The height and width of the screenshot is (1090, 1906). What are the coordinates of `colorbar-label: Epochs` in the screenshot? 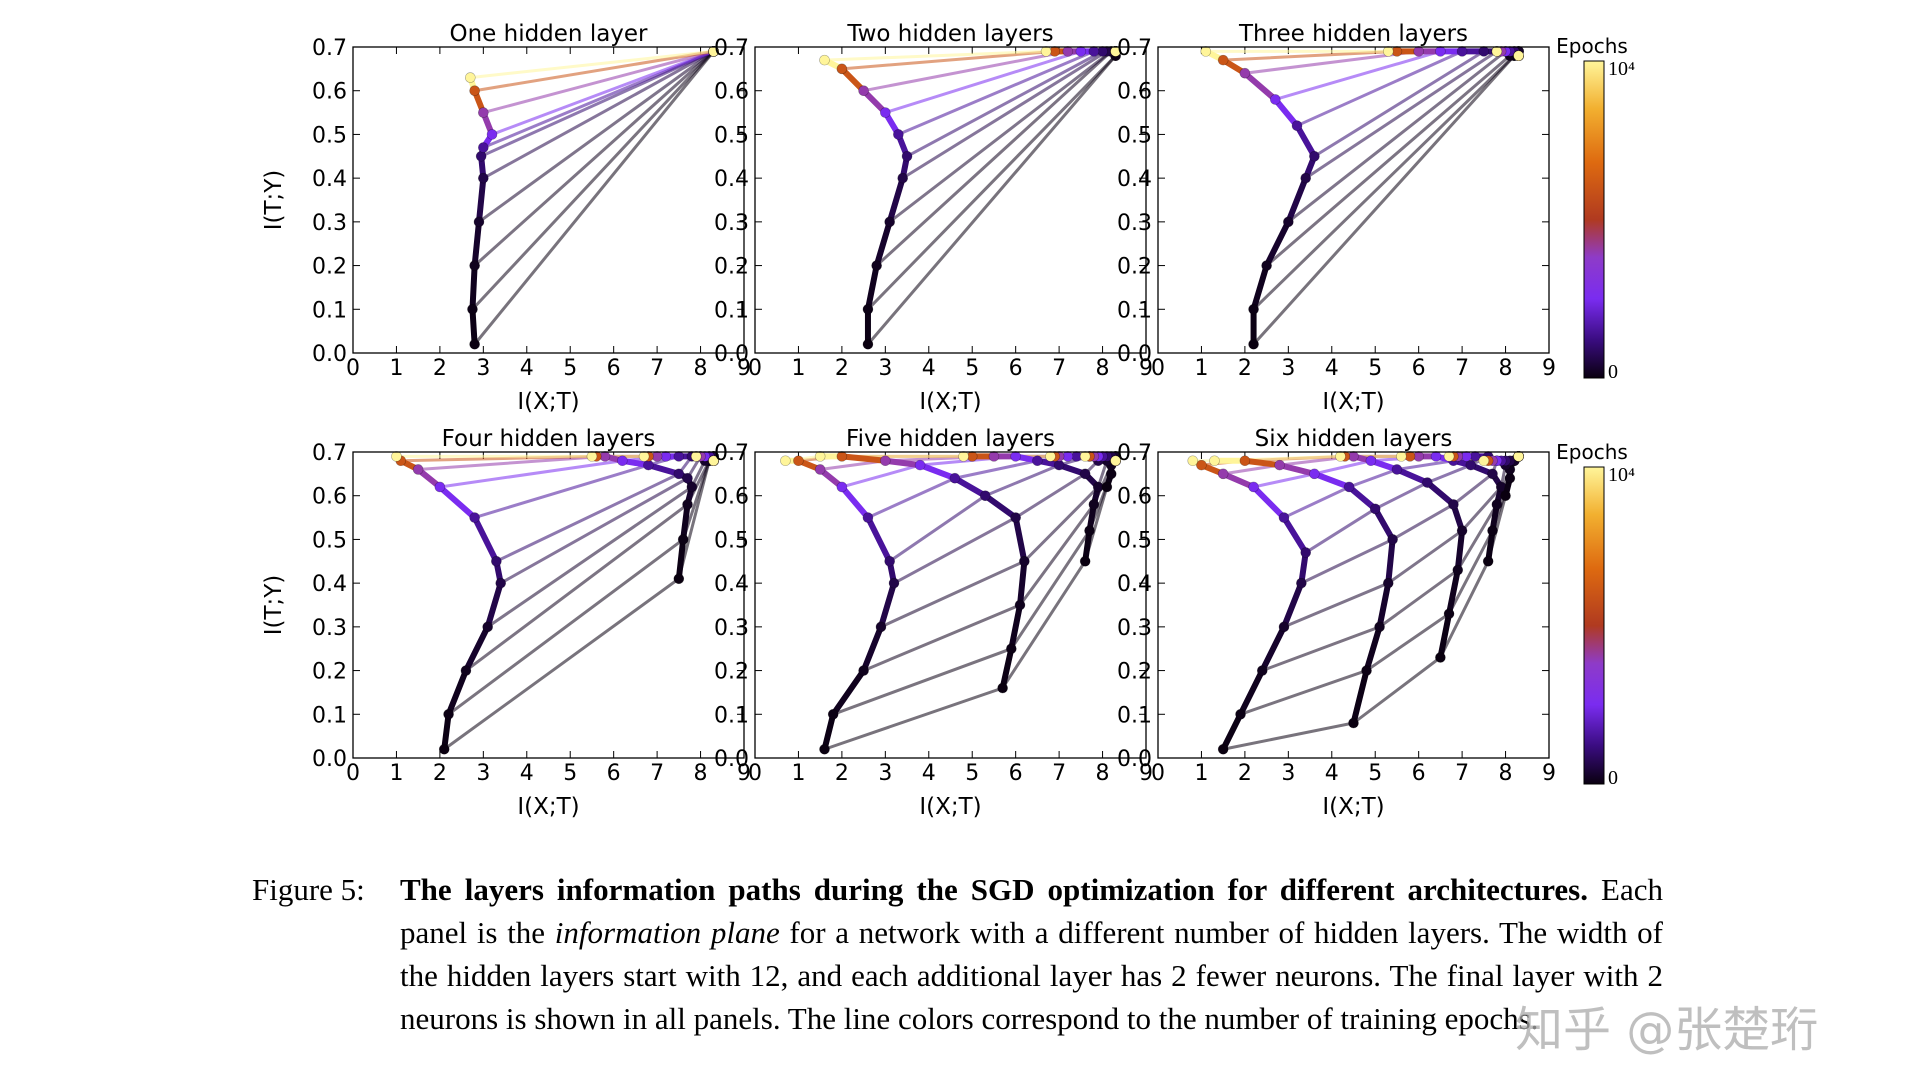 It's located at (1592, 46).